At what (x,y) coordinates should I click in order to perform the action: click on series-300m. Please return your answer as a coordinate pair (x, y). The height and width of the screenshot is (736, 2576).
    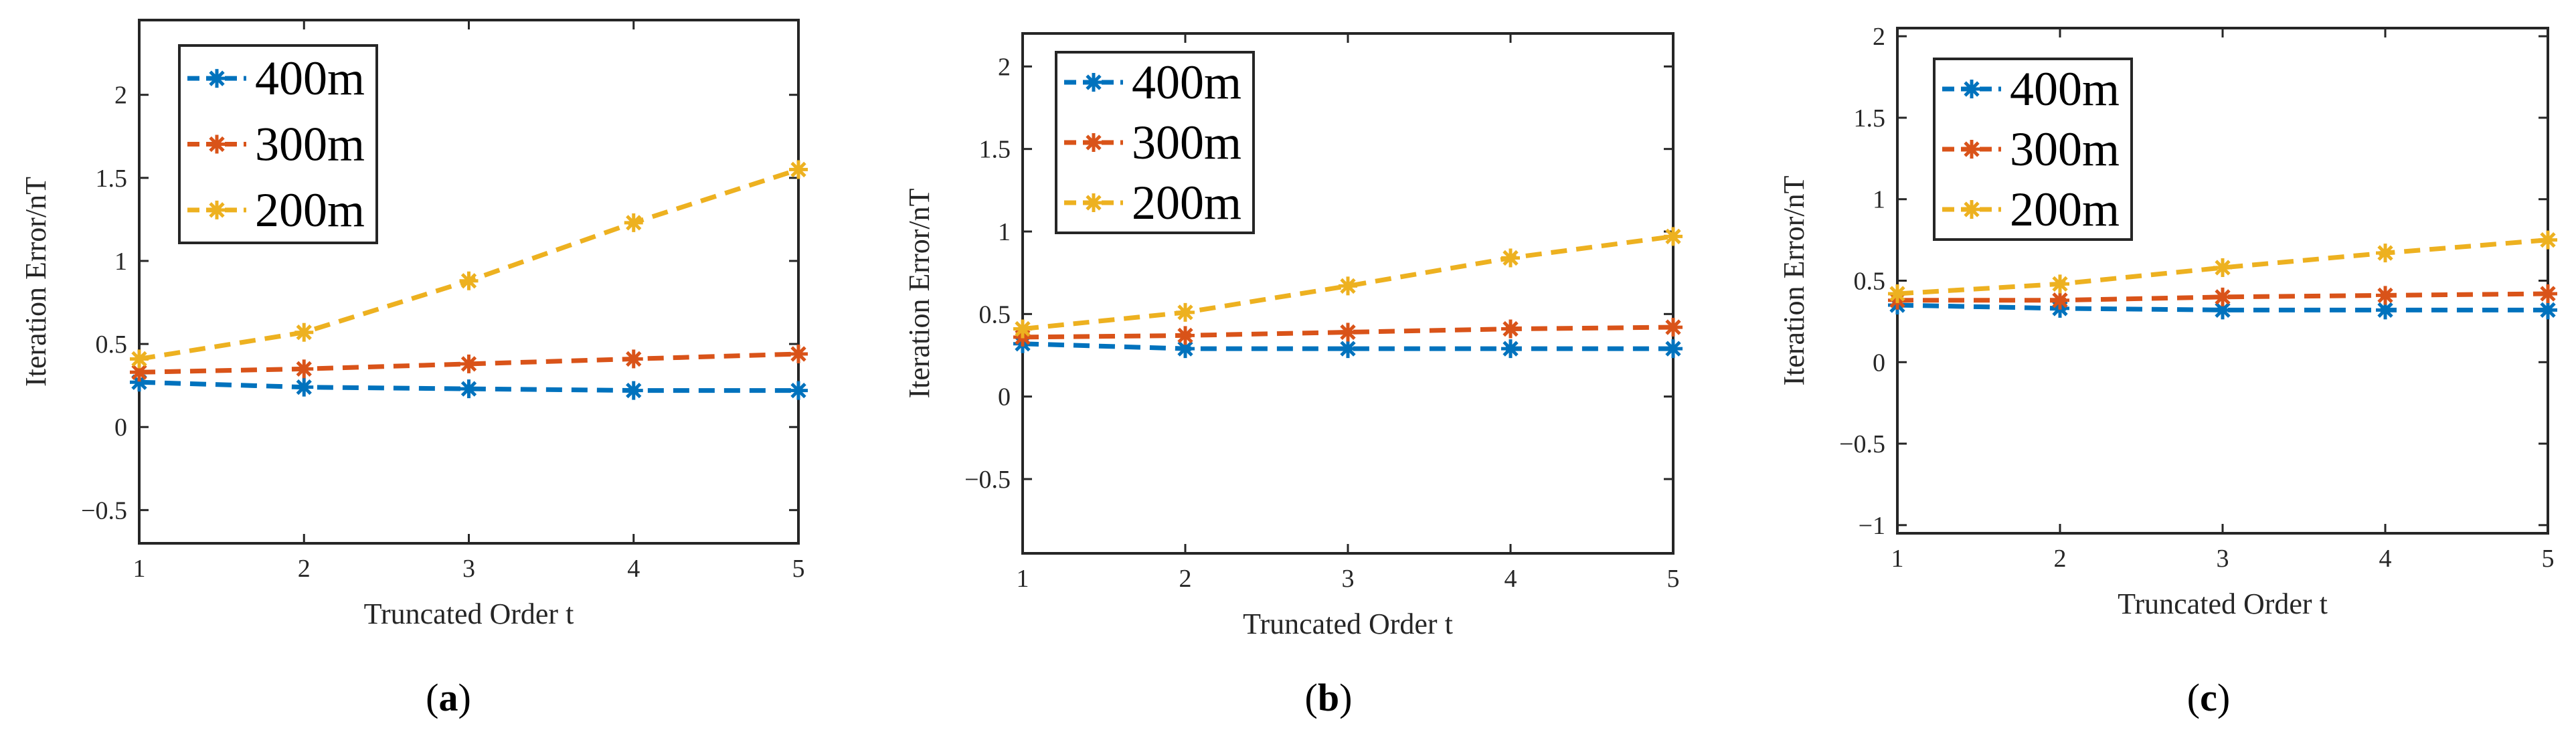
    Looking at the image, I should click on (469, 363).